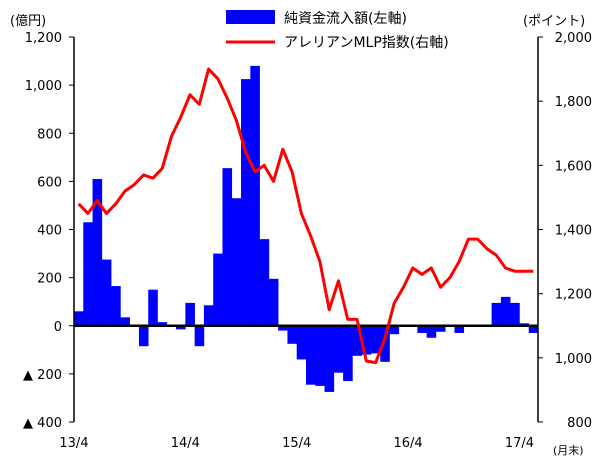 The height and width of the screenshot is (465, 600). Describe the element at coordinates (573, 166) in the screenshot. I see `right-tick-label: 1,600` at that location.